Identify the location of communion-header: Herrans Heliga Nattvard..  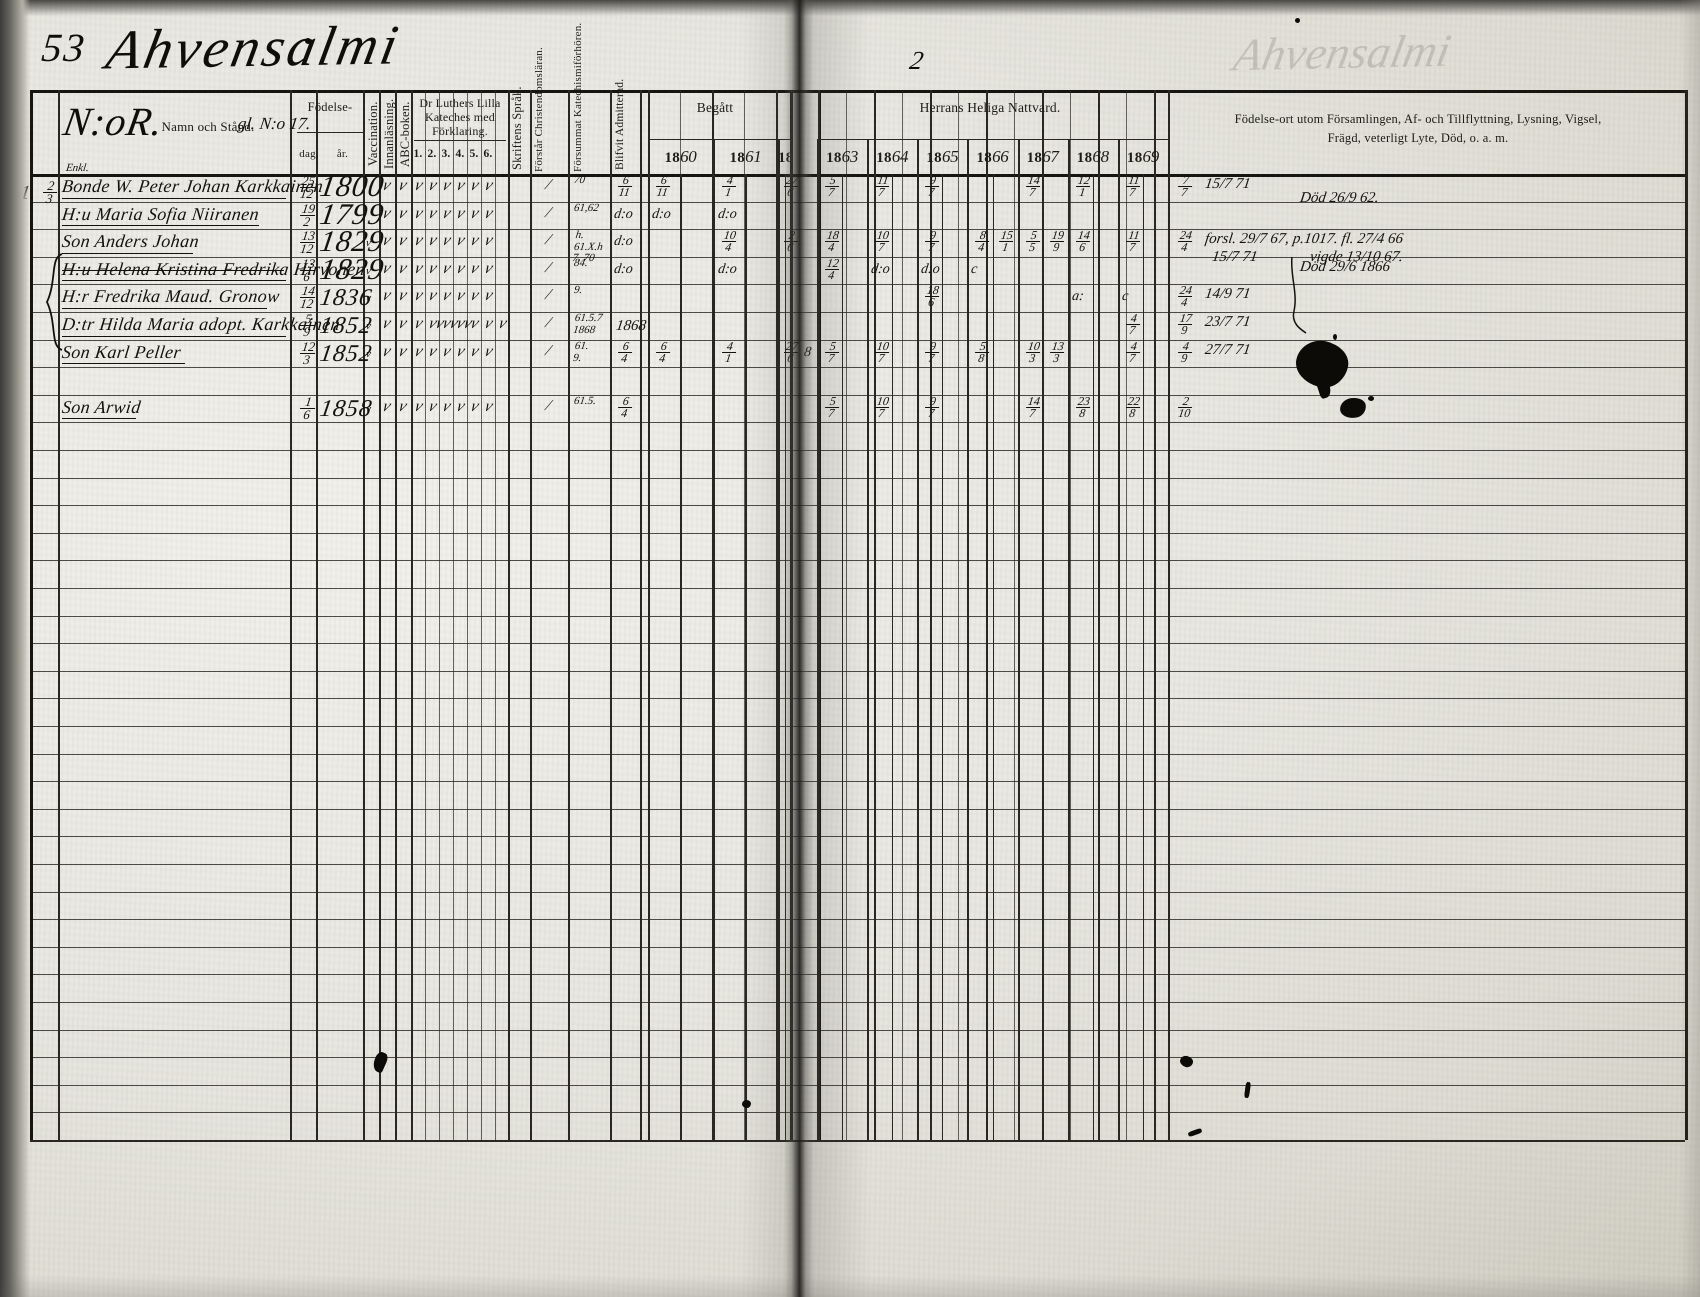
(990, 107).